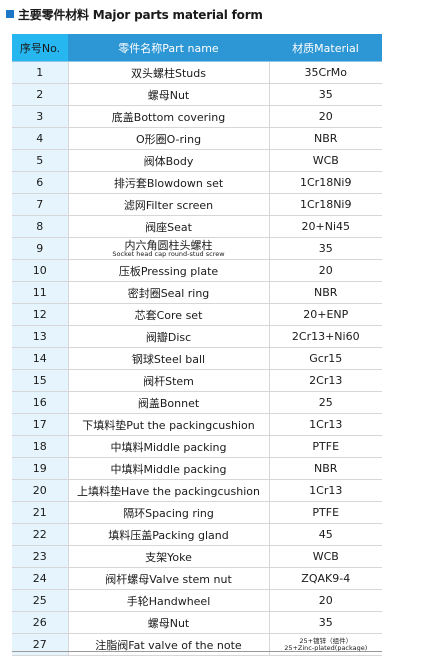 This screenshot has width=422, height=656. I want to click on part-name-cell: 阀瓣Disc, so click(168, 336).